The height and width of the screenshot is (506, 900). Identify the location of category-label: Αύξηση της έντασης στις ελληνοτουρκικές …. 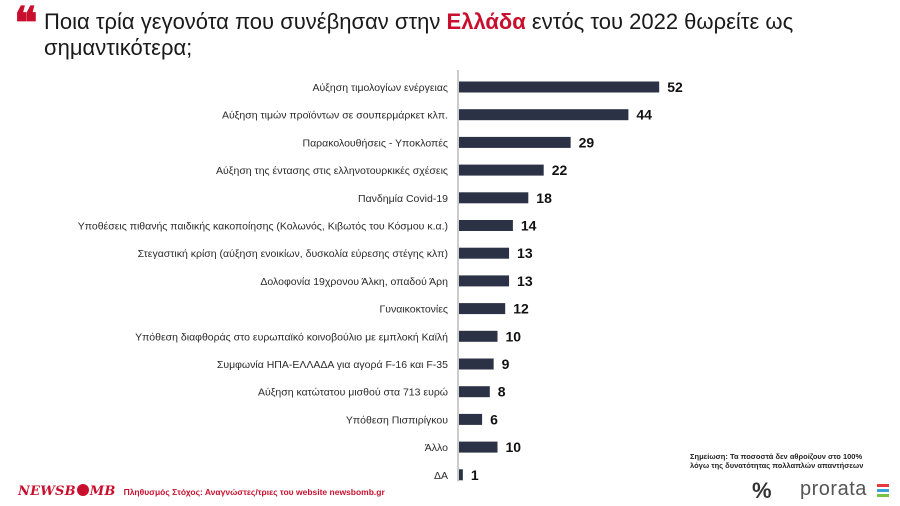
(332, 171).